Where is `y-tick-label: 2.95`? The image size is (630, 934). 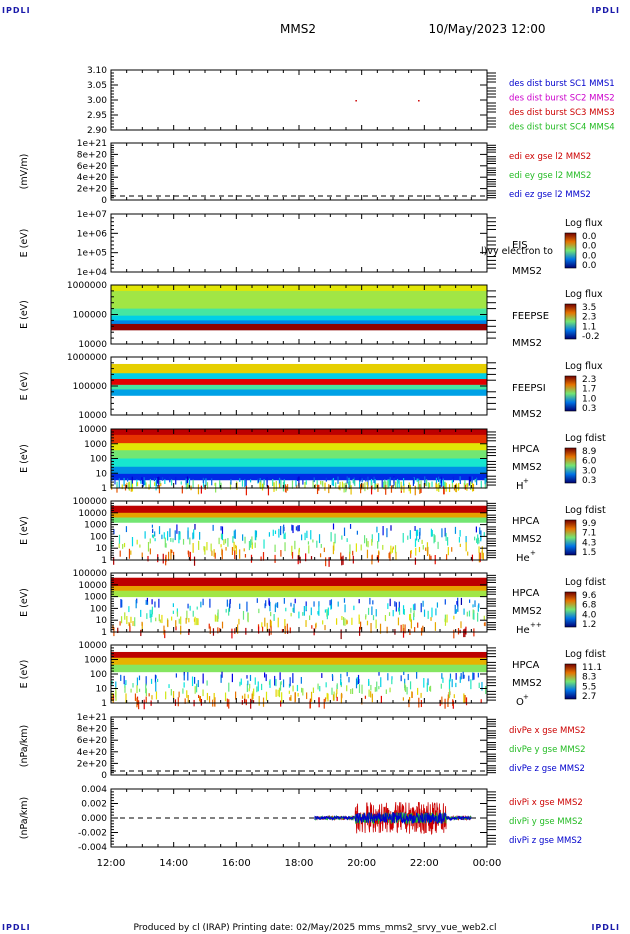
y-tick-label: 2.95 is located at coordinates (97, 116).